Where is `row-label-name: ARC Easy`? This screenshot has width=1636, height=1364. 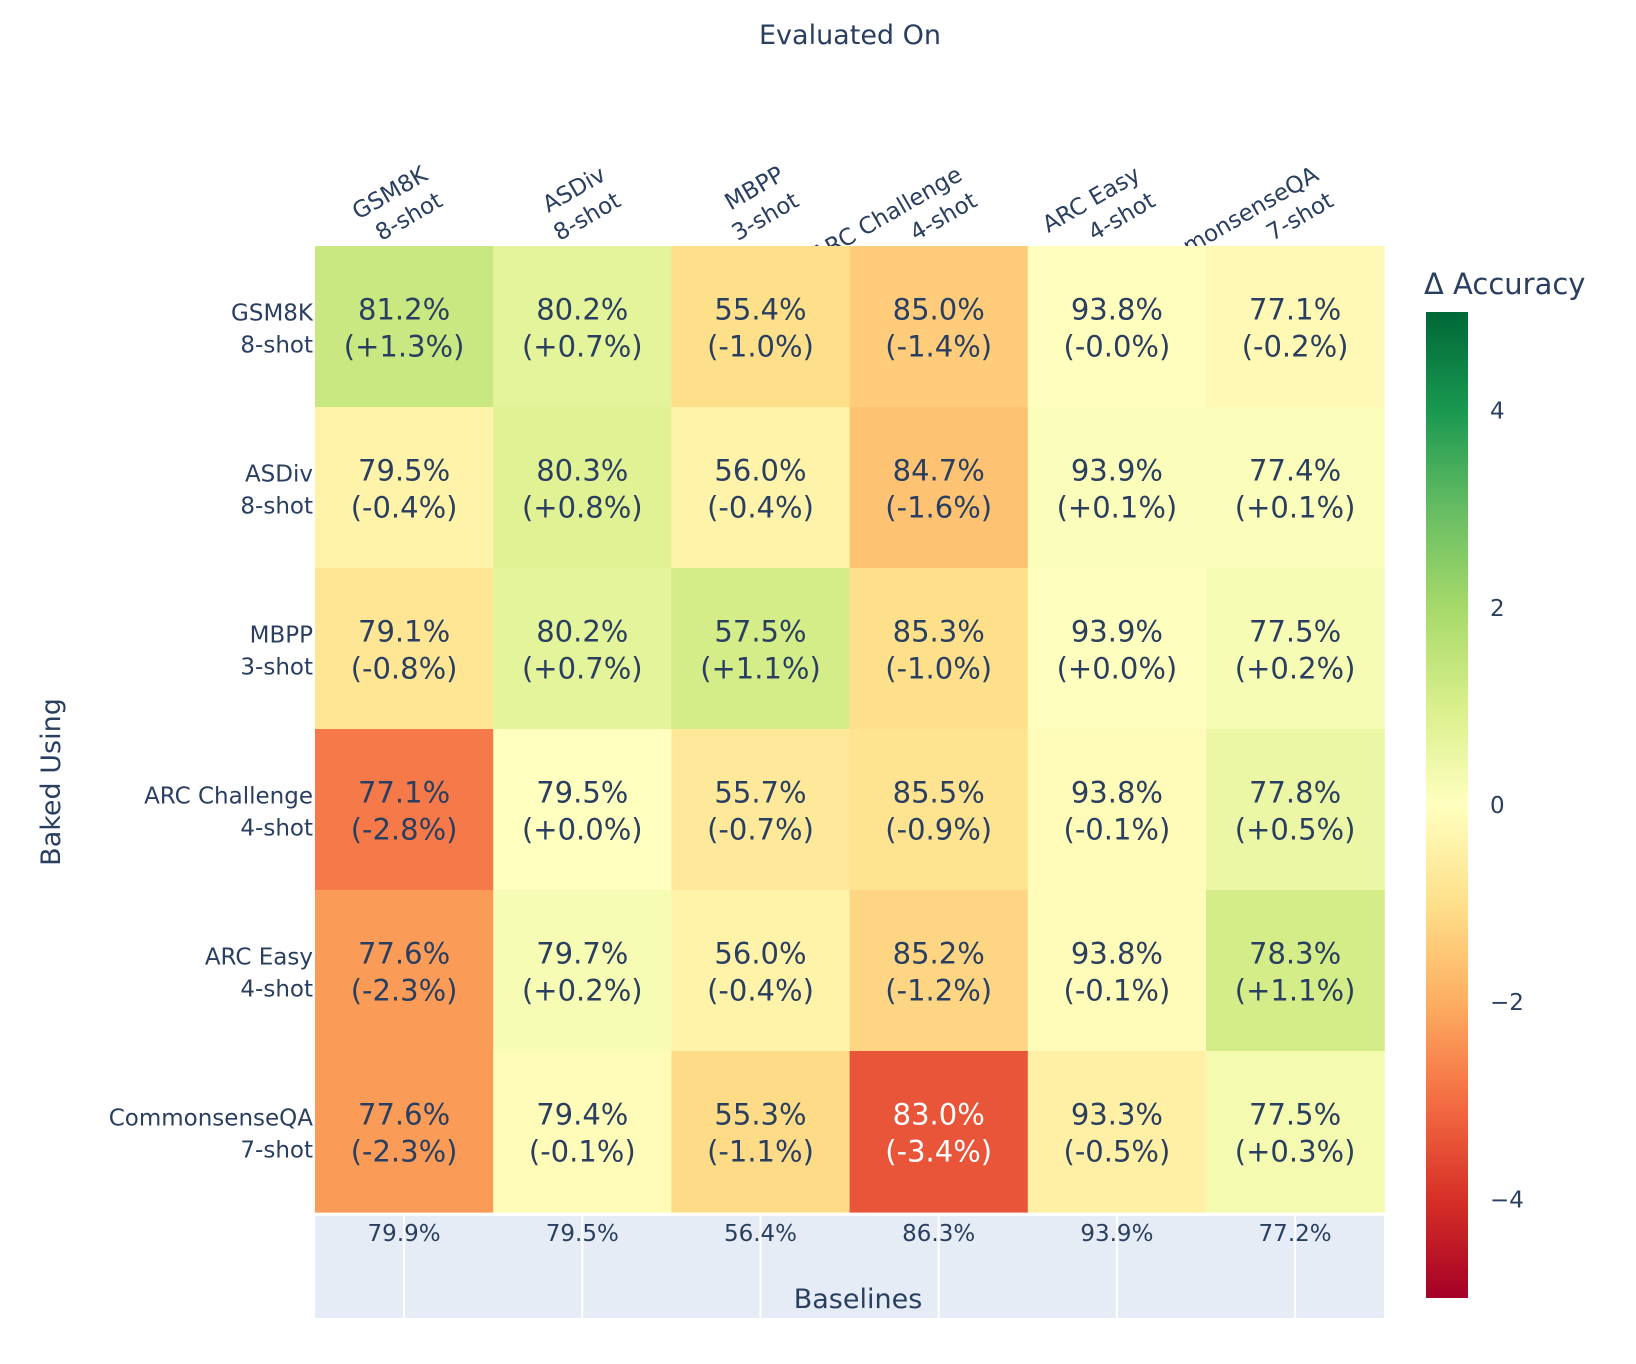 row-label-name: ARC Easy is located at coordinates (259, 958).